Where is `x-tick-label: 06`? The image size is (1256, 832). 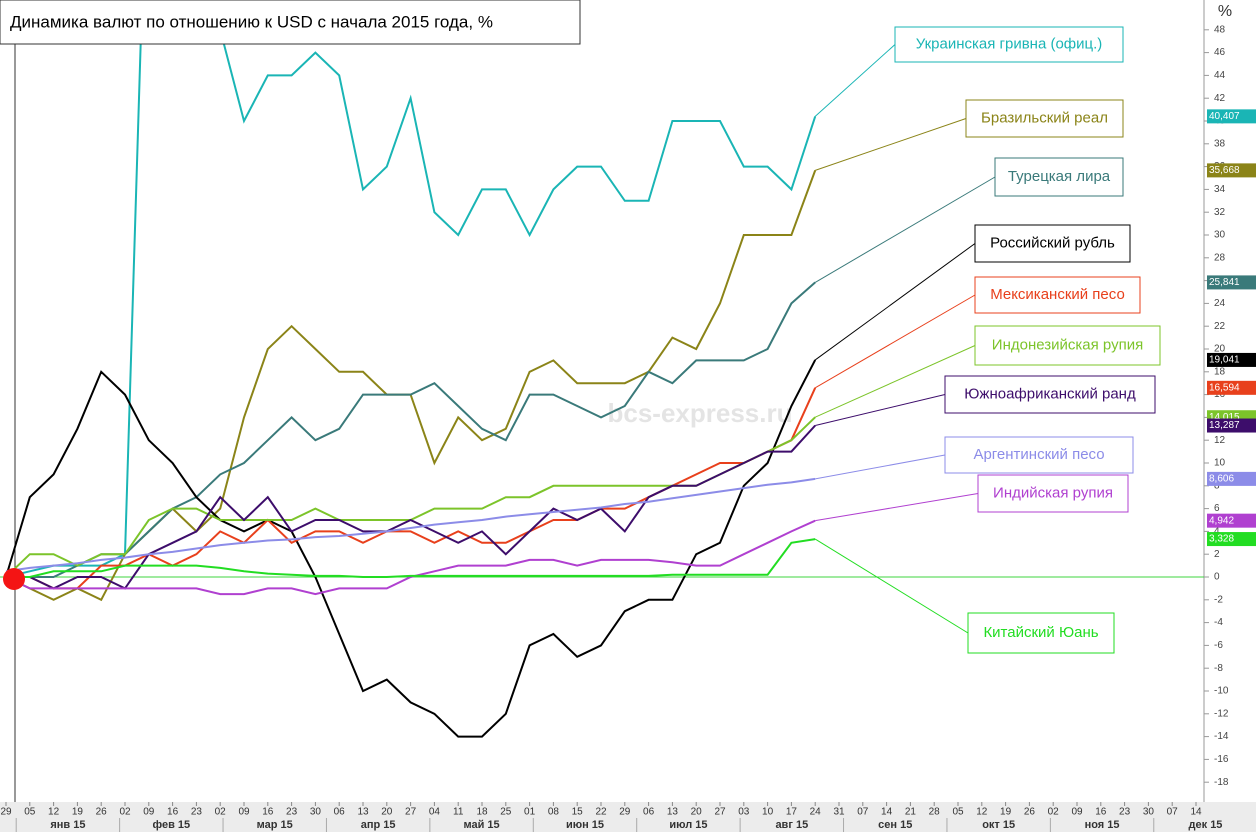 x-tick-label: 06 is located at coordinates (649, 812).